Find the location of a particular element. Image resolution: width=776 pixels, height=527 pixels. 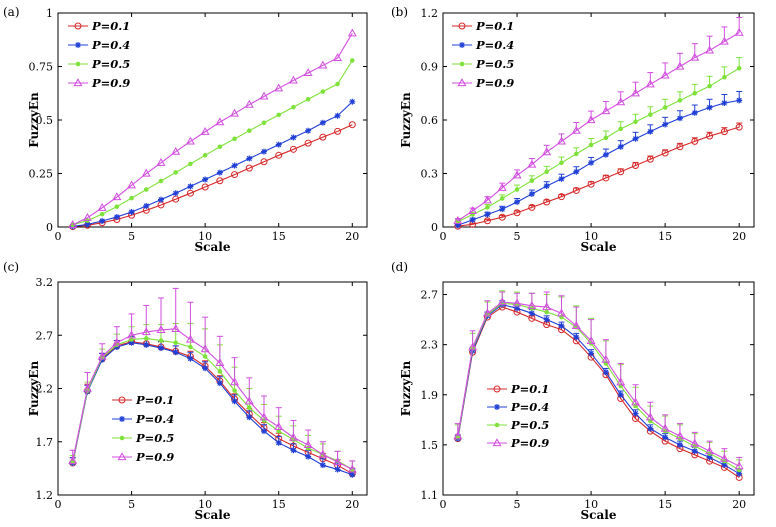

panel-d-xtick-label: 10 is located at coordinates (591, 504).